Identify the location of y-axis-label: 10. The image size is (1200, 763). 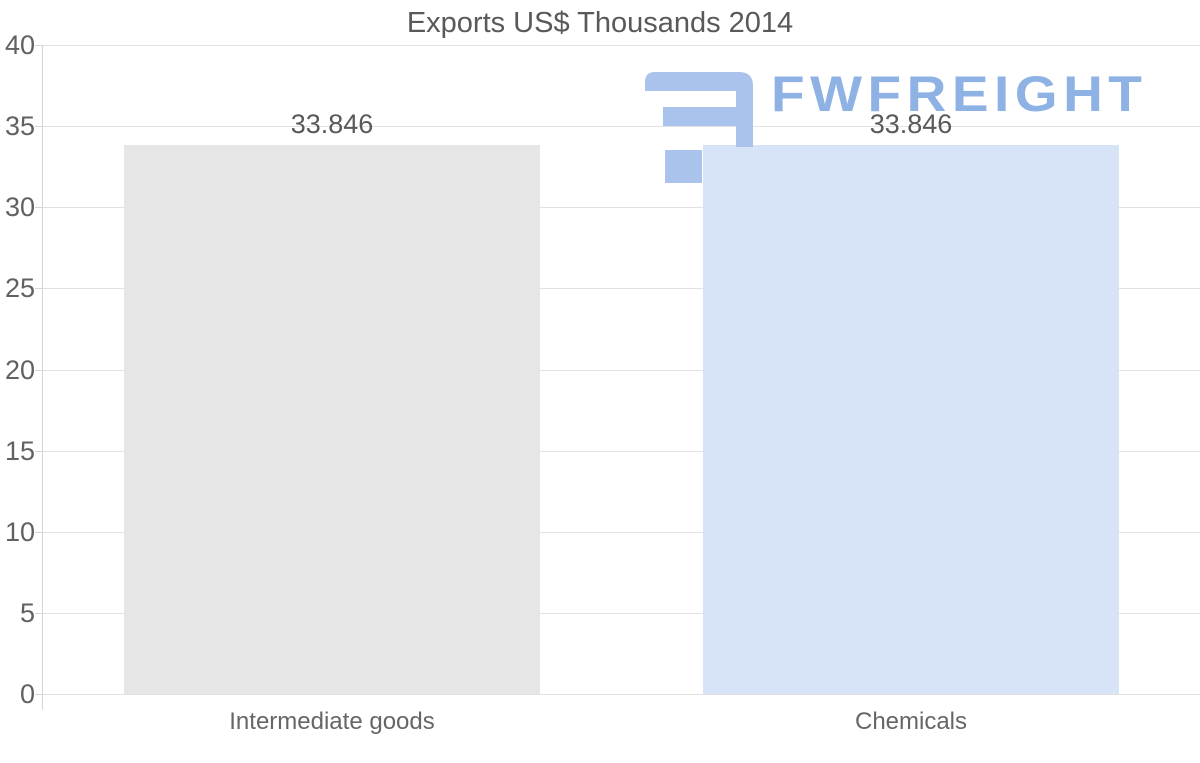
(19, 532).